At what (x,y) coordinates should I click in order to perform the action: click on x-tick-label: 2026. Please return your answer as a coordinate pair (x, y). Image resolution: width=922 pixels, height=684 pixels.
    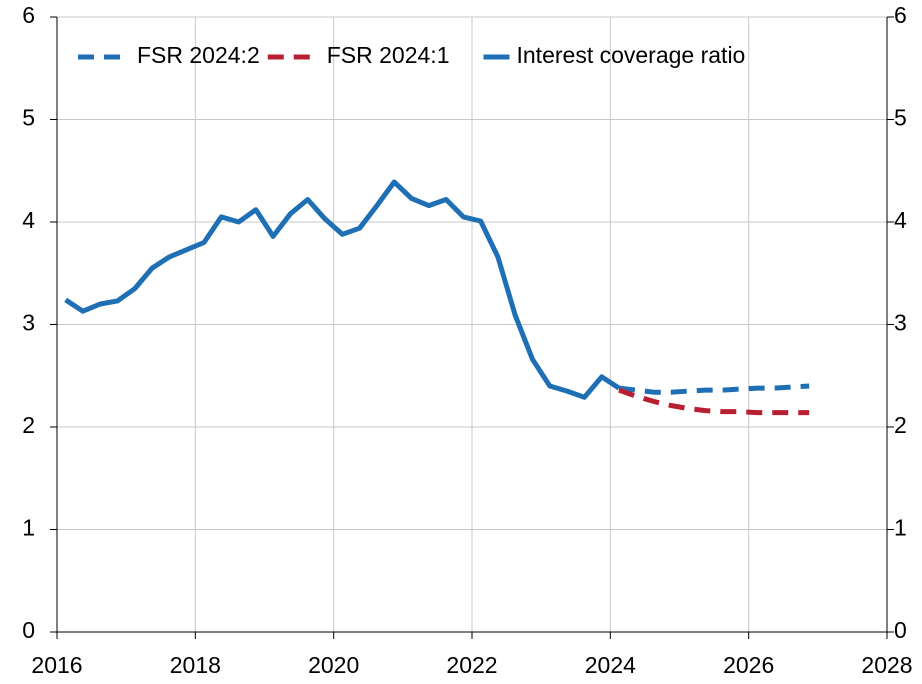
    Looking at the image, I should click on (748, 665).